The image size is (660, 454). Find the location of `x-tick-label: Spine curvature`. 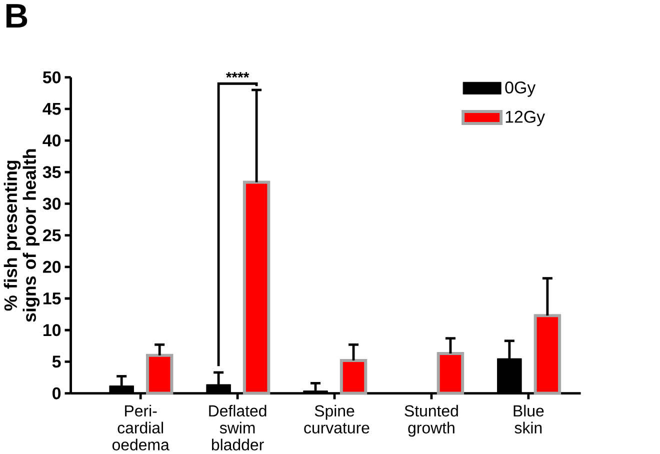

x-tick-label: Spine curvature is located at coordinates (337, 419).